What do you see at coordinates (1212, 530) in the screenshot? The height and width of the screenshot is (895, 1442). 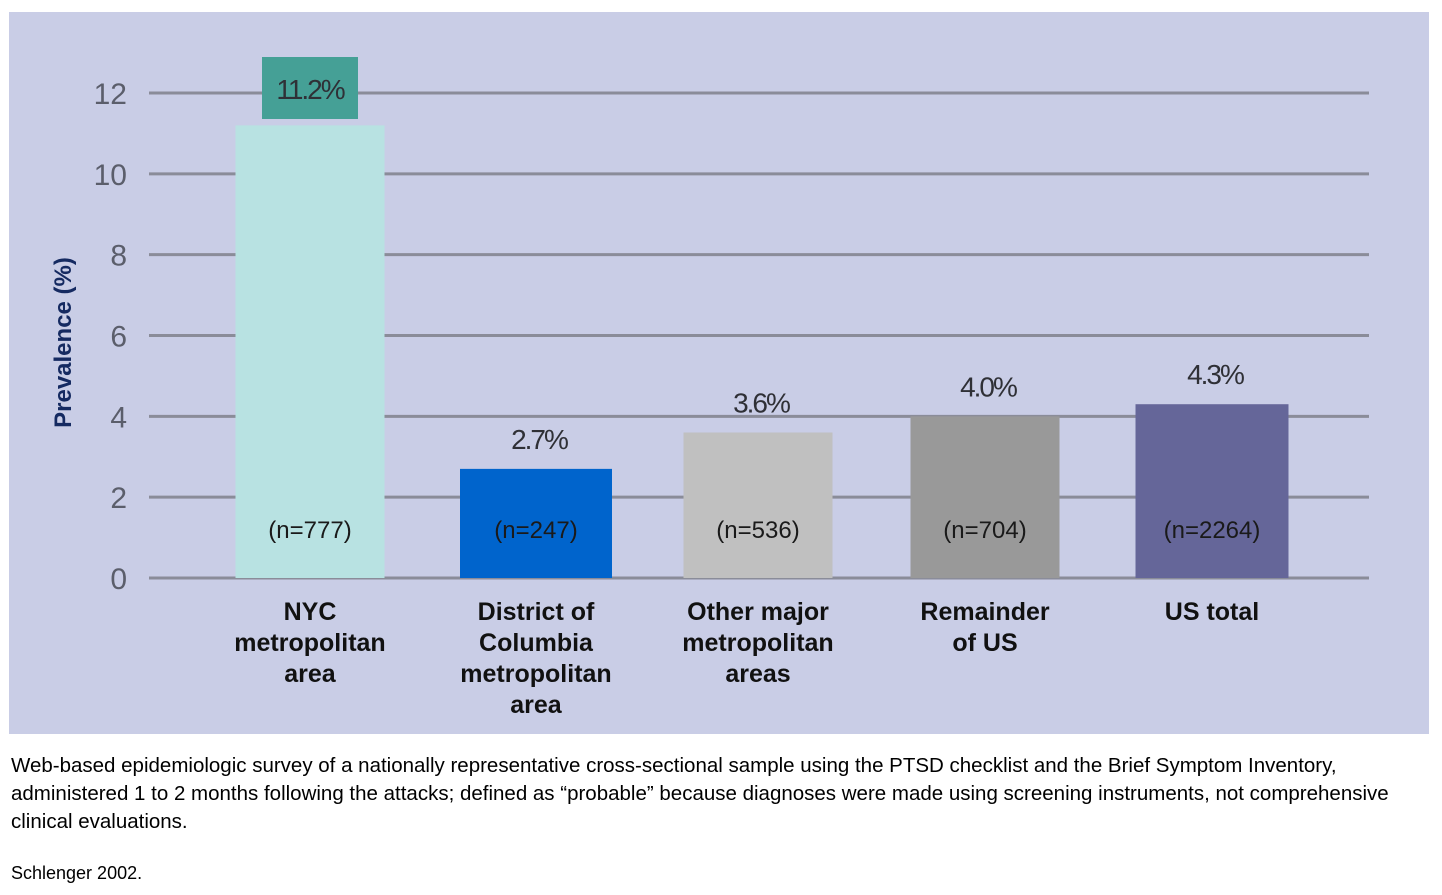 I see `bar-sample-size: (n=2264)` at bounding box center [1212, 530].